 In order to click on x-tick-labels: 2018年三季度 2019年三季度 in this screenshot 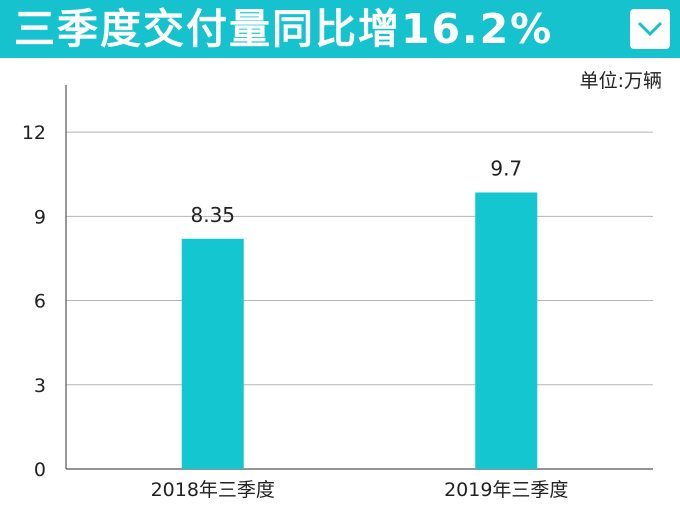, I will do `click(360, 490)`.